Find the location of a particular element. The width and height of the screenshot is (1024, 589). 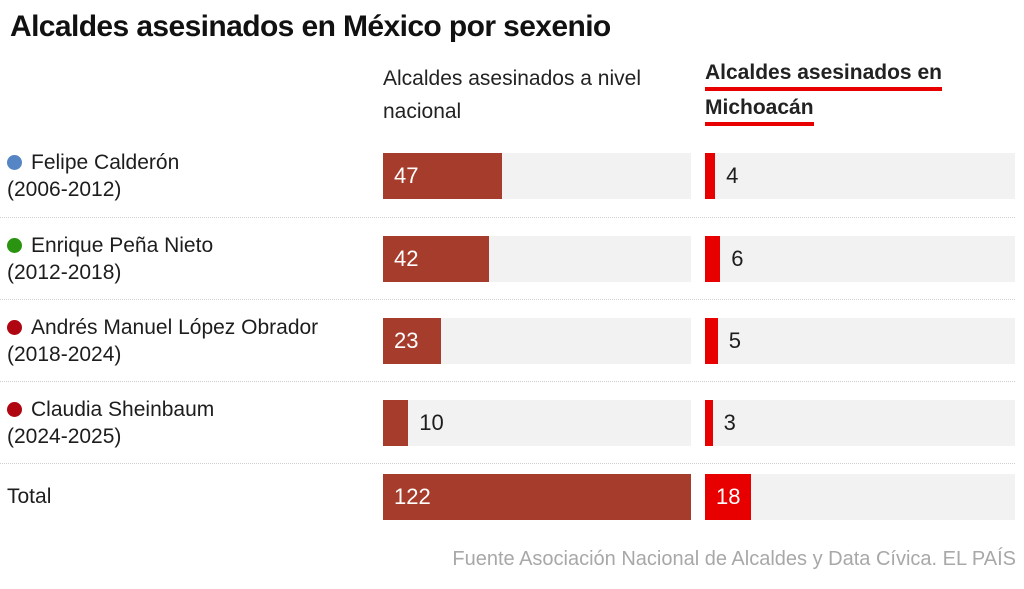

row-label: Total is located at coordinates (191, 496).